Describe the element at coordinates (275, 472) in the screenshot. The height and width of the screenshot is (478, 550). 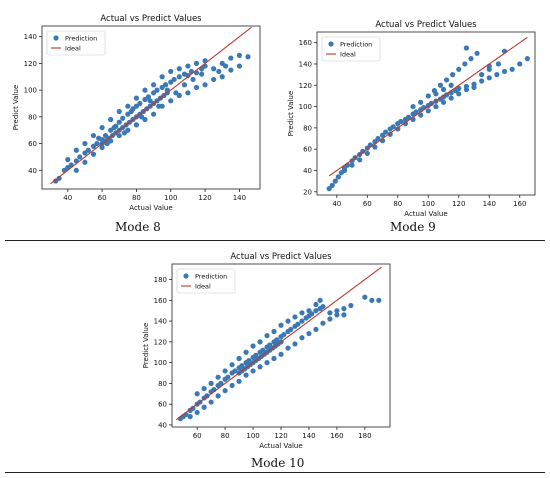
I see `divider-bottom` at that location.